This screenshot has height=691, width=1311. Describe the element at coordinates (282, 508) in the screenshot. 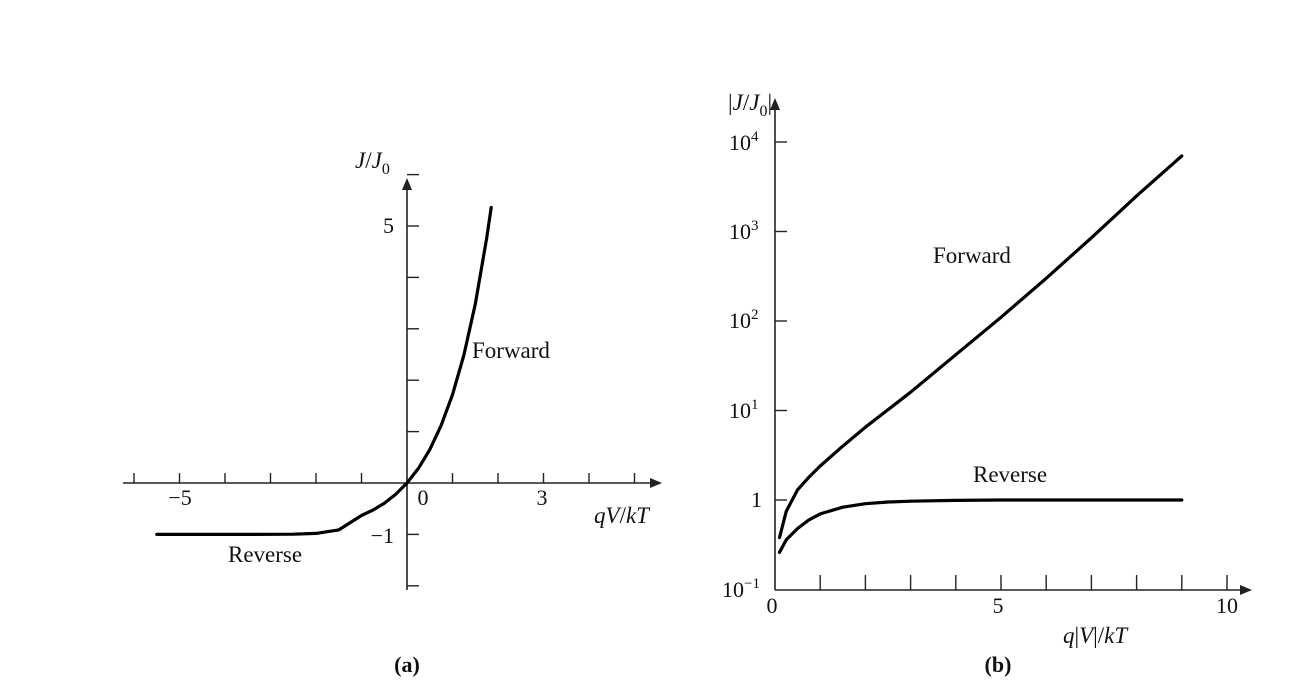

I see `panel-a-reverse-curve` at that location.